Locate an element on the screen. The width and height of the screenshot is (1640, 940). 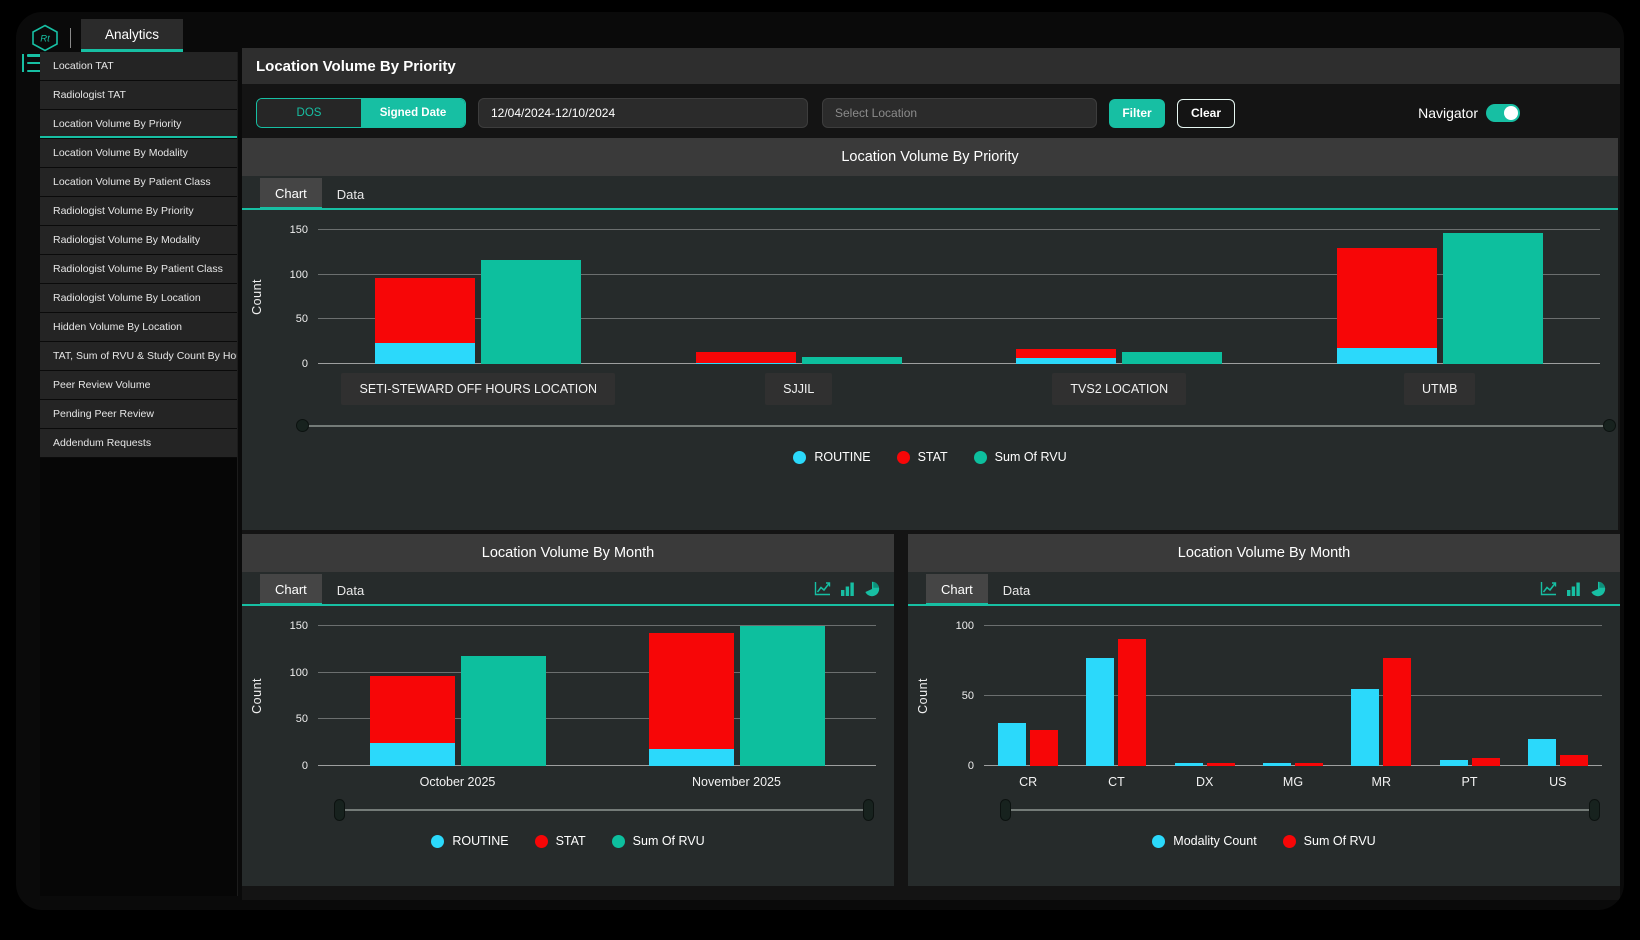
sidebar-item-radiologist-tat: Radiologist TAT is located at coordinates (138, 95).